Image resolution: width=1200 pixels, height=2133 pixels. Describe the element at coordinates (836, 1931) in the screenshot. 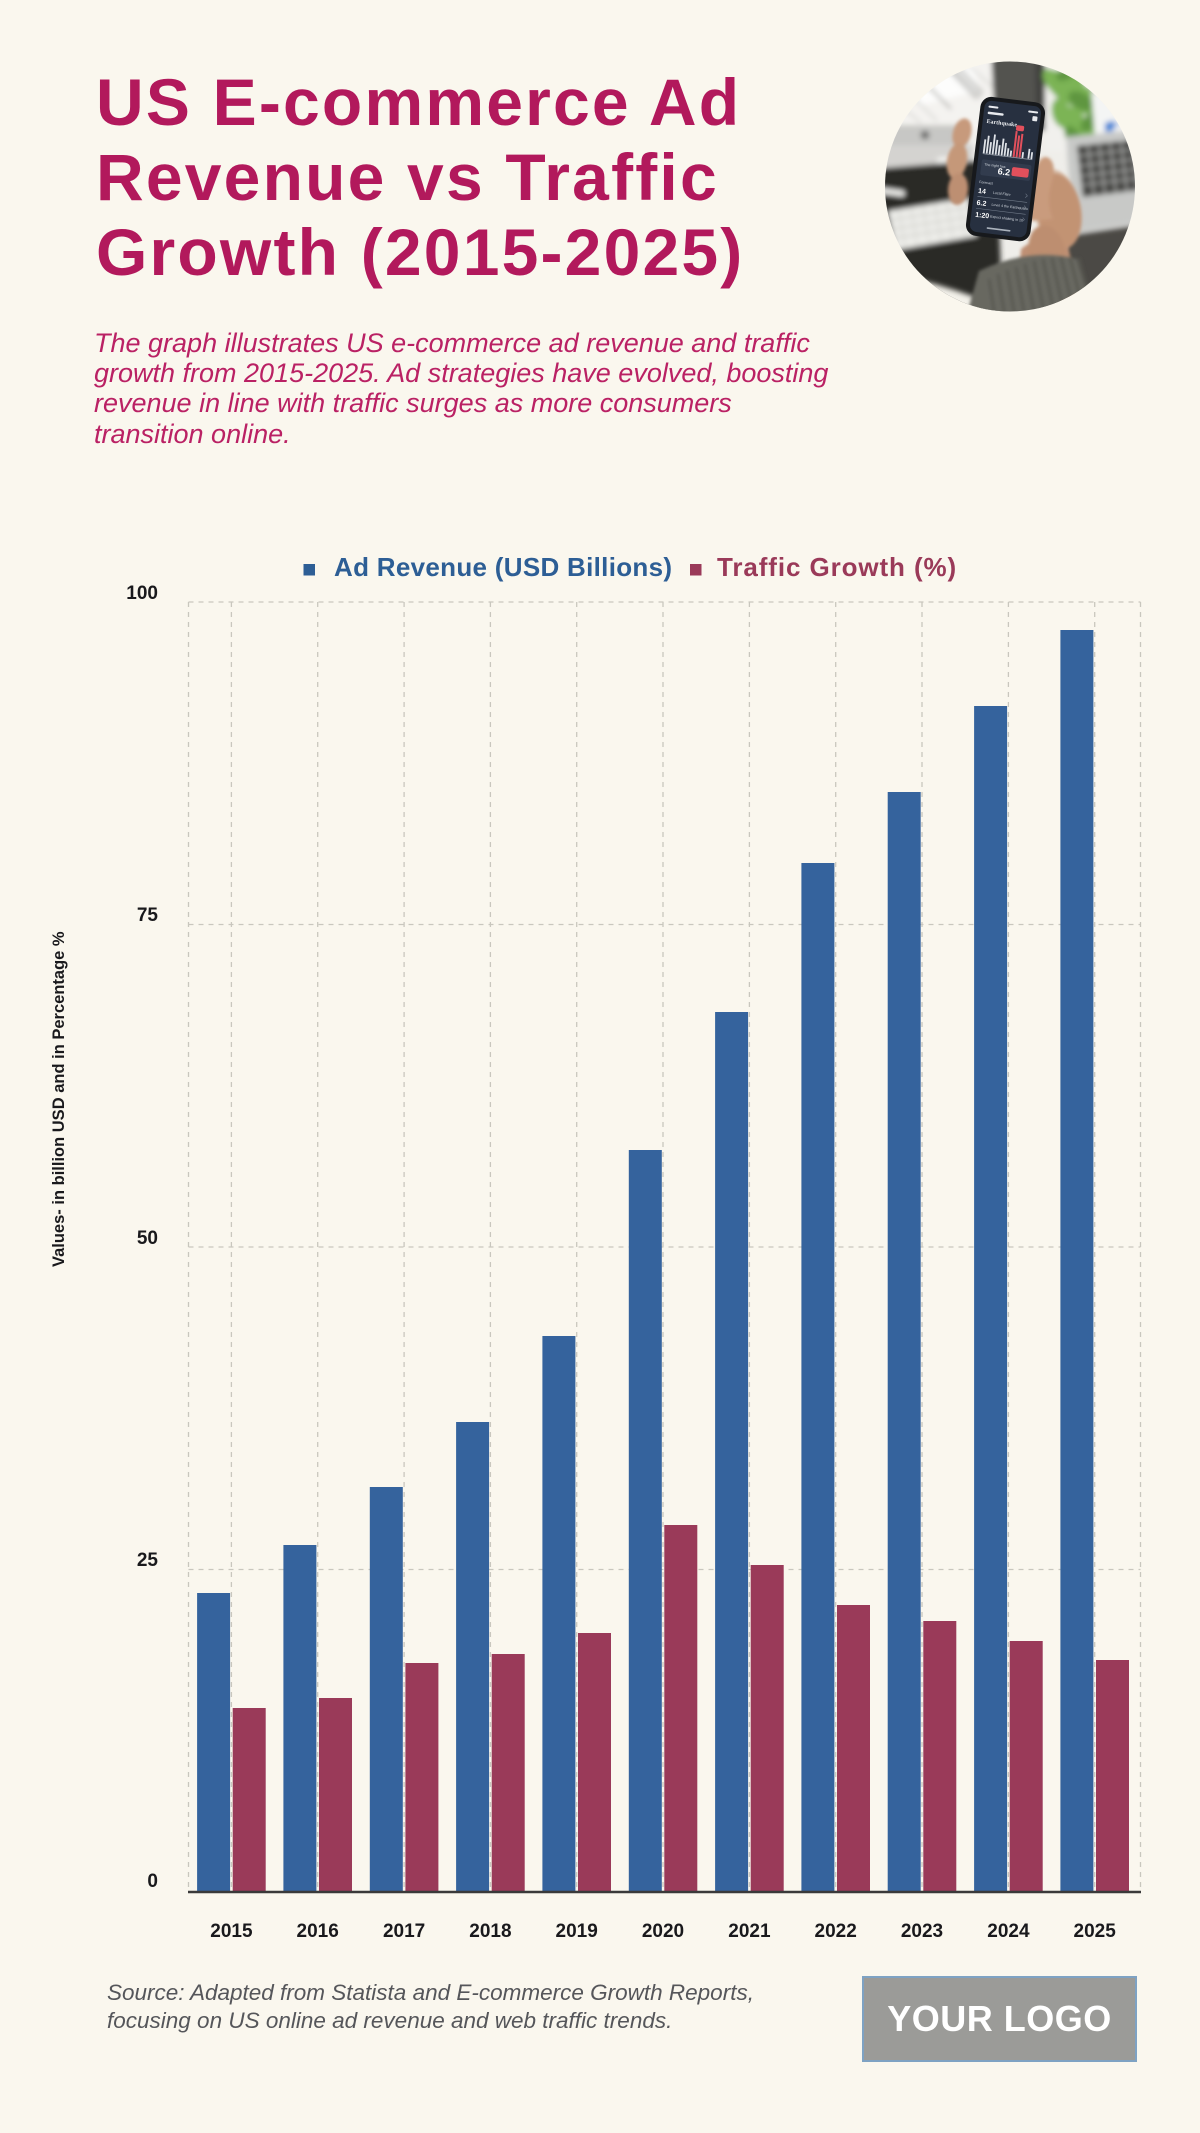

I see `svg-text: 2022` at that location.